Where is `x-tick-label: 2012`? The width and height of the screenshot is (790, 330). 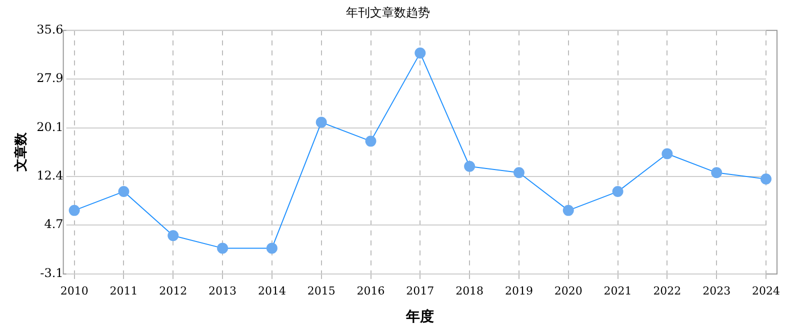
x-tick-label: 2012 is located at coordinates (173, 291).